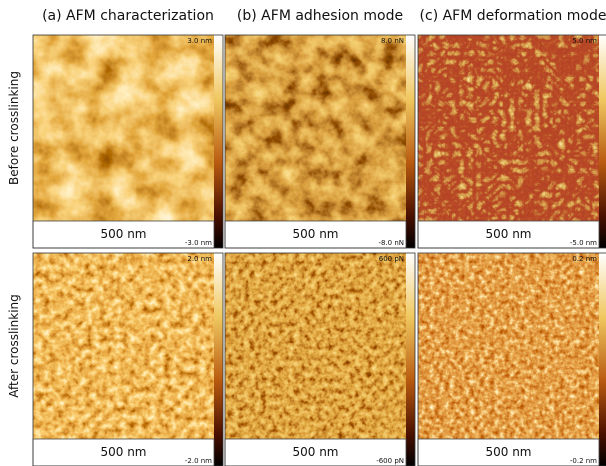 Image resolution: width=606 pixels, height=466 pixels. I want to click on colorbar-min: -3.0 nm, so click(198, 243).